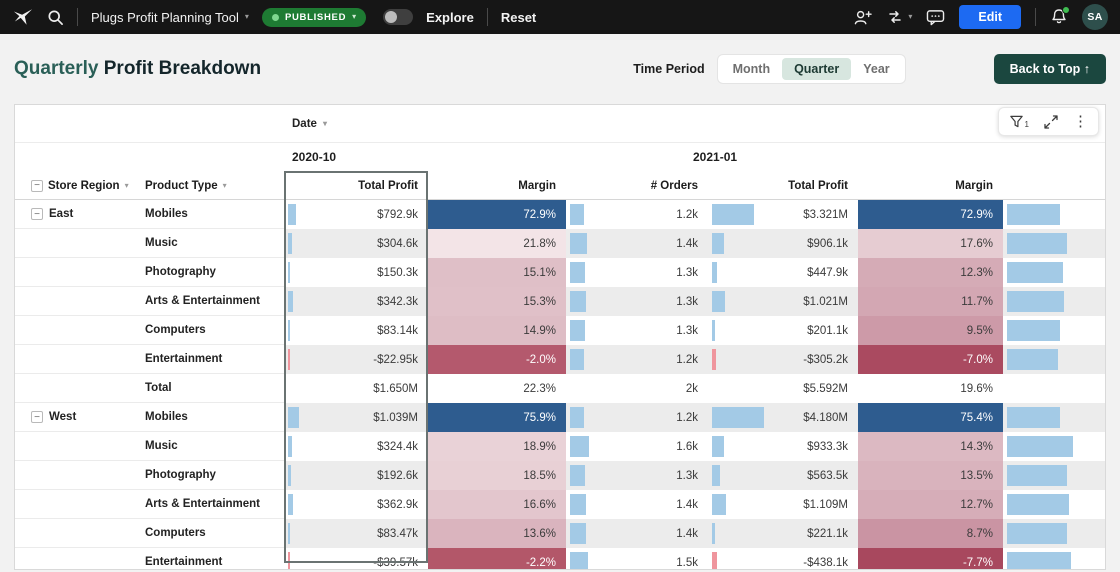 The image size is (1120, 572). I want to click on total-profit-cell: -$305.2k, so click(783, 359).